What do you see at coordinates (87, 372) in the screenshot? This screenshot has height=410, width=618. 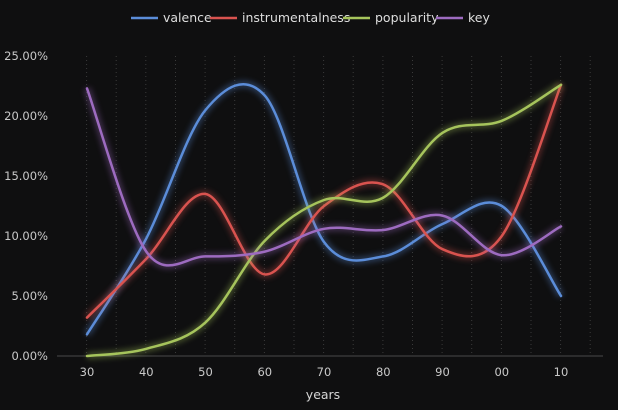 I see `x-tick-label: 30` at bounding box center [87, 372].